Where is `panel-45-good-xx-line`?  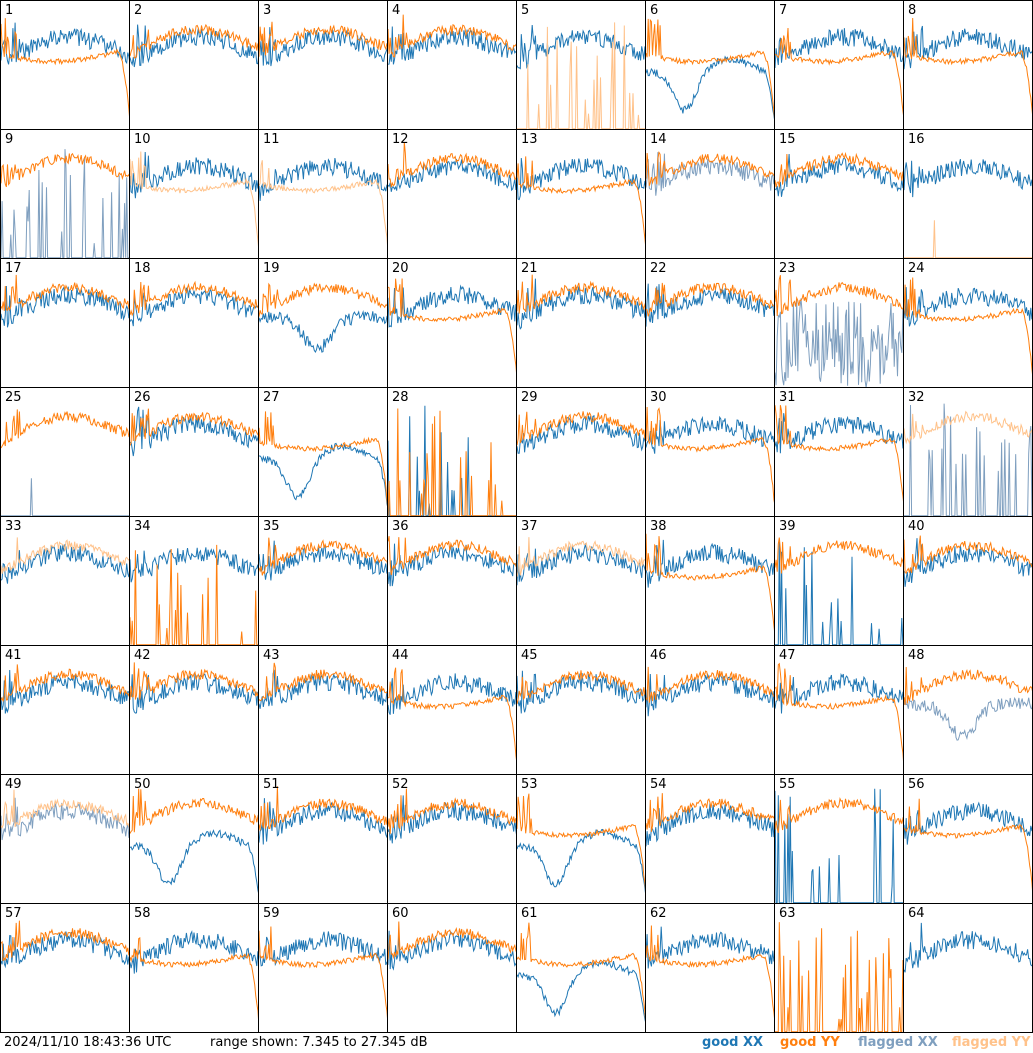 panel-45-good-xx-line is located at coordinates (581, 692).